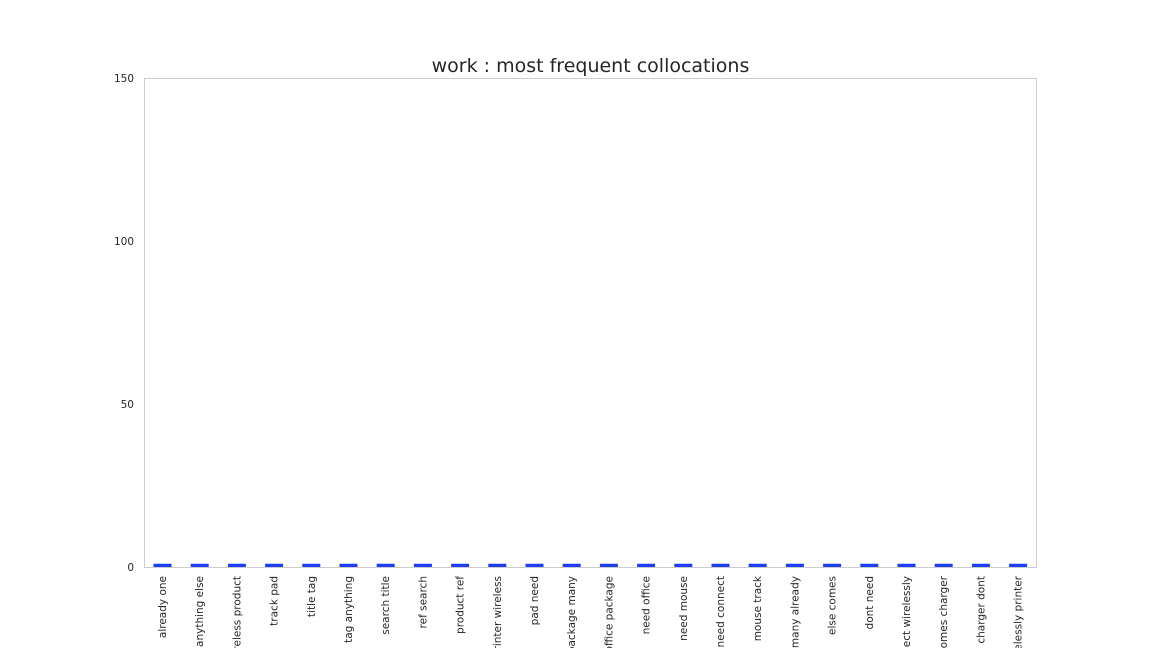  I want to click on x-tick-label: search title, so click(386, 605).